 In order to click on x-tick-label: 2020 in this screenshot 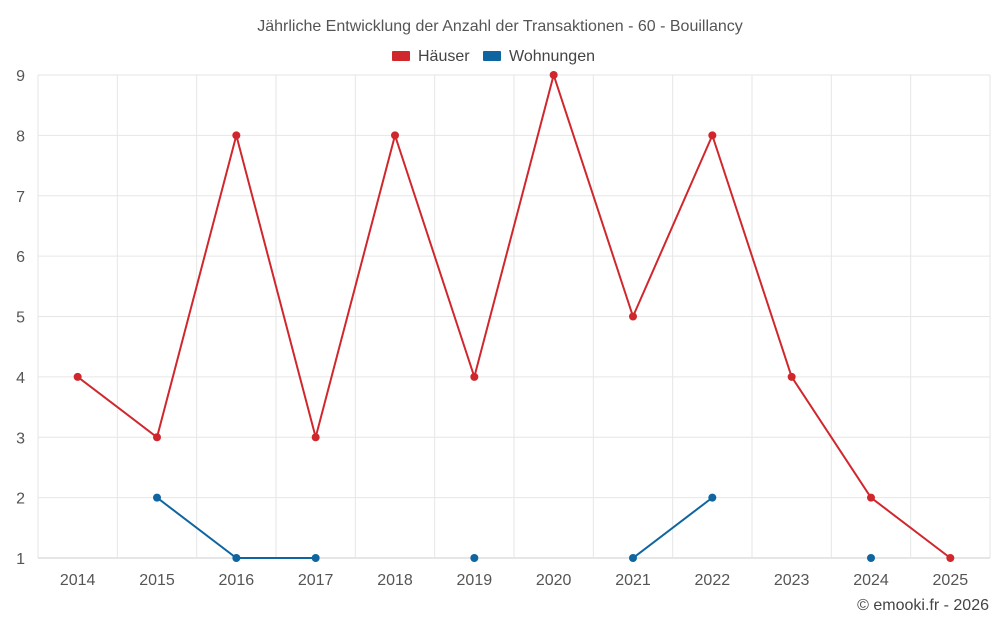, I will do `click(554, 580)`.